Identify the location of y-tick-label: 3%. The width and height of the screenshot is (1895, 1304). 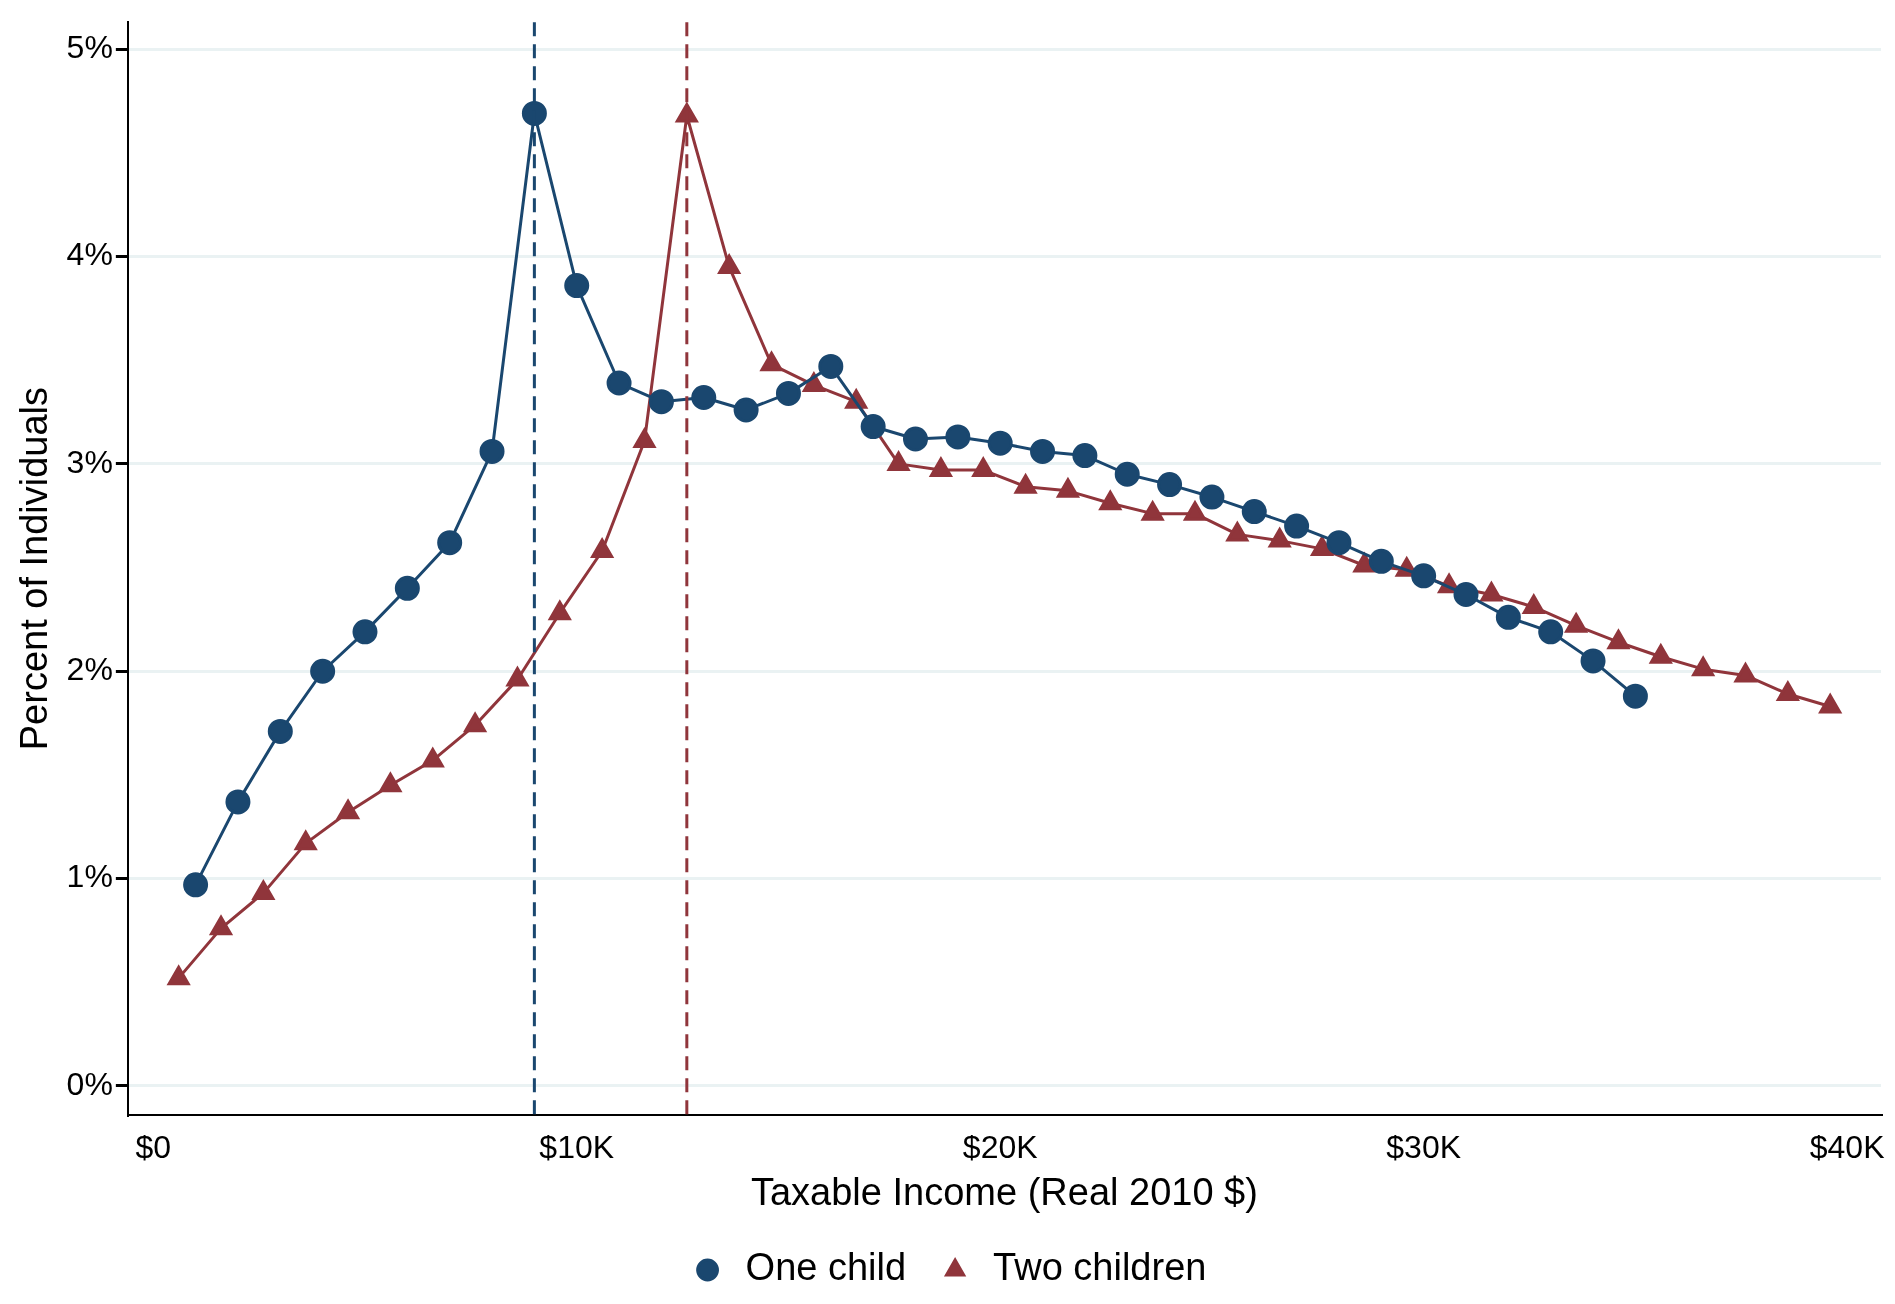
(89, 461).